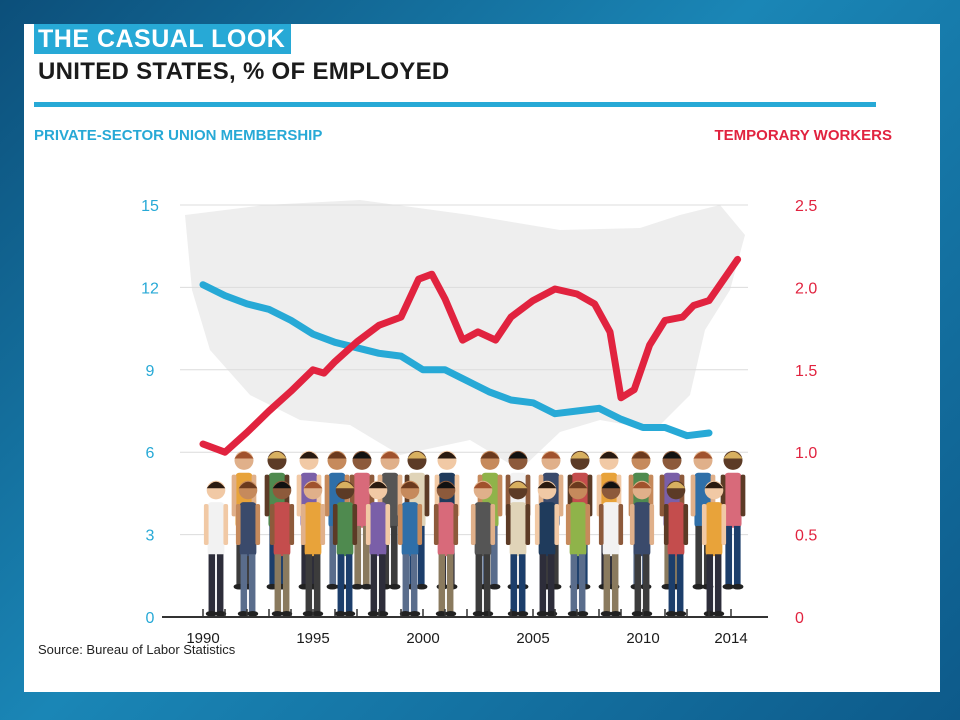 The image size is (960, 720). Describe the element at coordinates (150, 371) in the screenshot. I see `left-tick-label: 9` at that location.